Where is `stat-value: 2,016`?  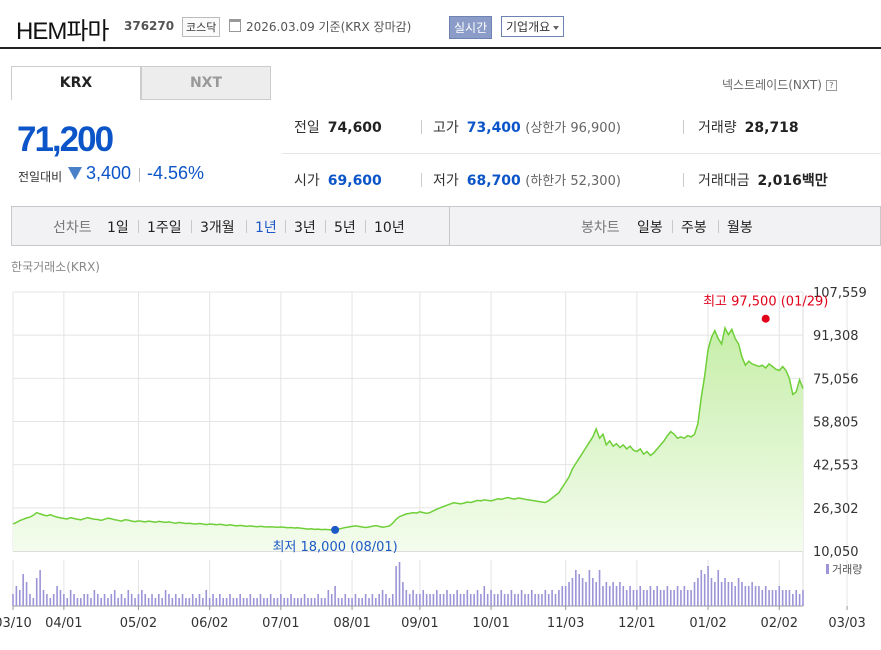 stat-value: 2,016 is located at coordinates (779, 181).